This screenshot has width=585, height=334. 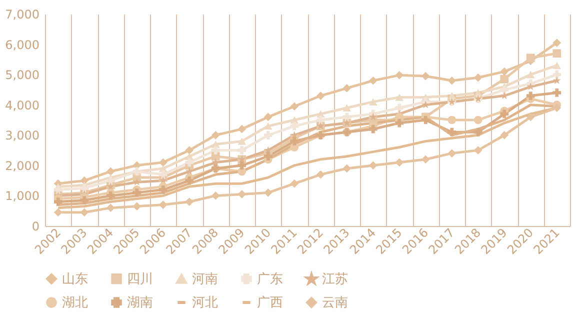 What do you see at coordinates (36, 227) in the screenshot?
I see `y-tick-label: 0` at bounding box center [36, 227].